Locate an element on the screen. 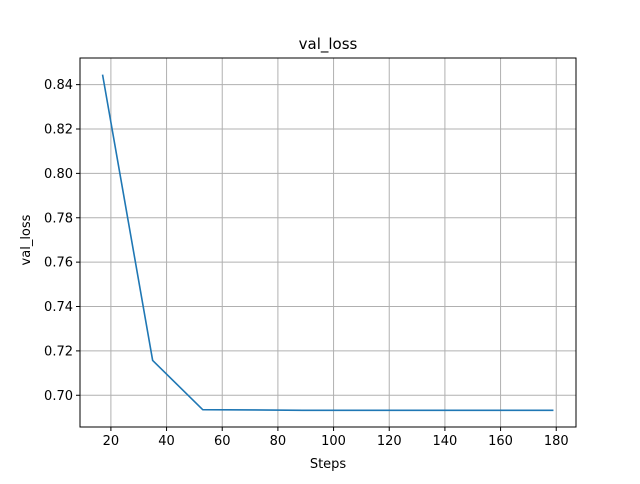 The height and width of the screenshot is (484, 640). x-tick-label: 160 is located at coordinates (500, 441).